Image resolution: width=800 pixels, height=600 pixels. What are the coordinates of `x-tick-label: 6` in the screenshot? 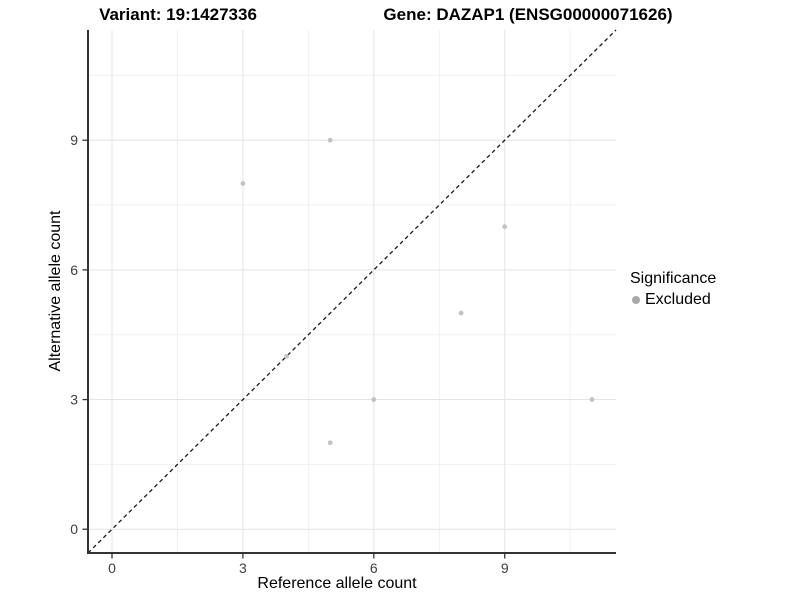 It's located at (374, 568).